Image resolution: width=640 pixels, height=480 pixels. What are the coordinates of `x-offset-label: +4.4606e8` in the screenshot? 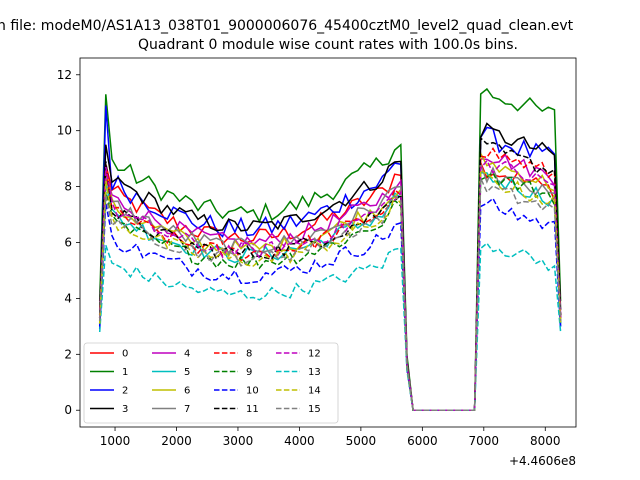 It's located at (542, 461).